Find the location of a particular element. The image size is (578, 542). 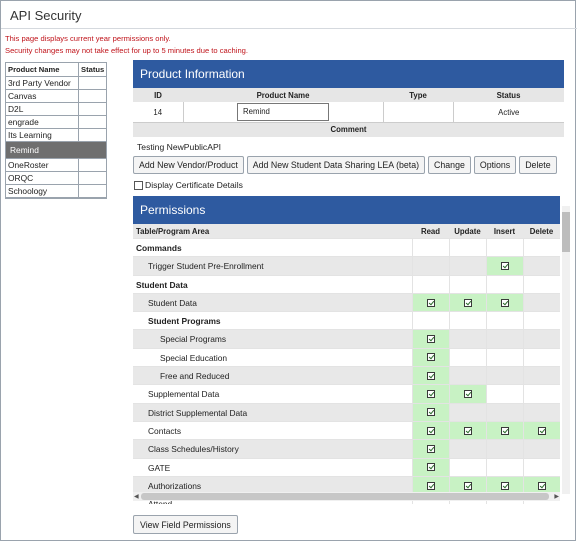

vendor-list-item: Remind is located at coordinates (56, 150).